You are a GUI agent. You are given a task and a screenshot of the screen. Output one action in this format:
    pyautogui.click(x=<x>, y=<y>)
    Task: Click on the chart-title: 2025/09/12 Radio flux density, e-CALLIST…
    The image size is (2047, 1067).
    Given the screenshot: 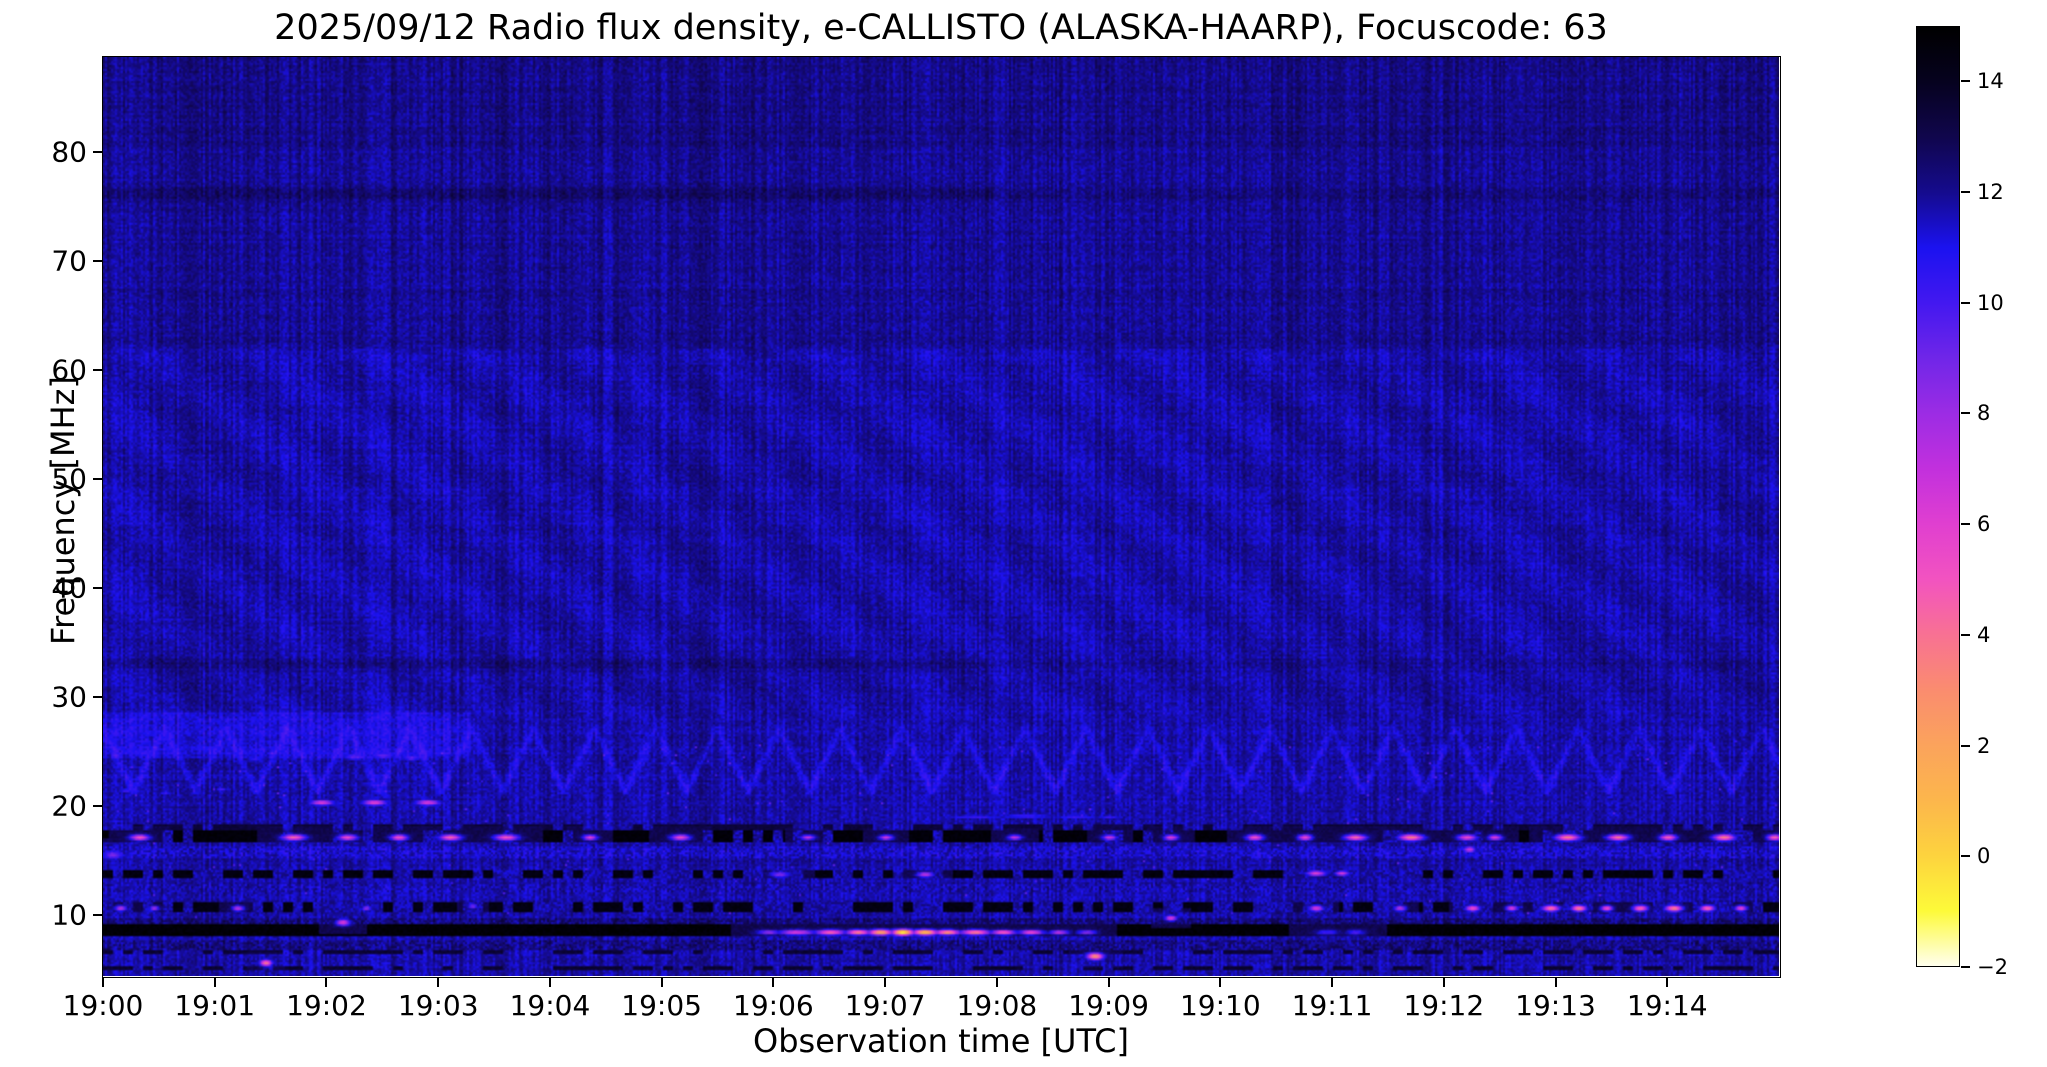 What is the action you would take?
    pyautogui.click(x=941, y=28)
    